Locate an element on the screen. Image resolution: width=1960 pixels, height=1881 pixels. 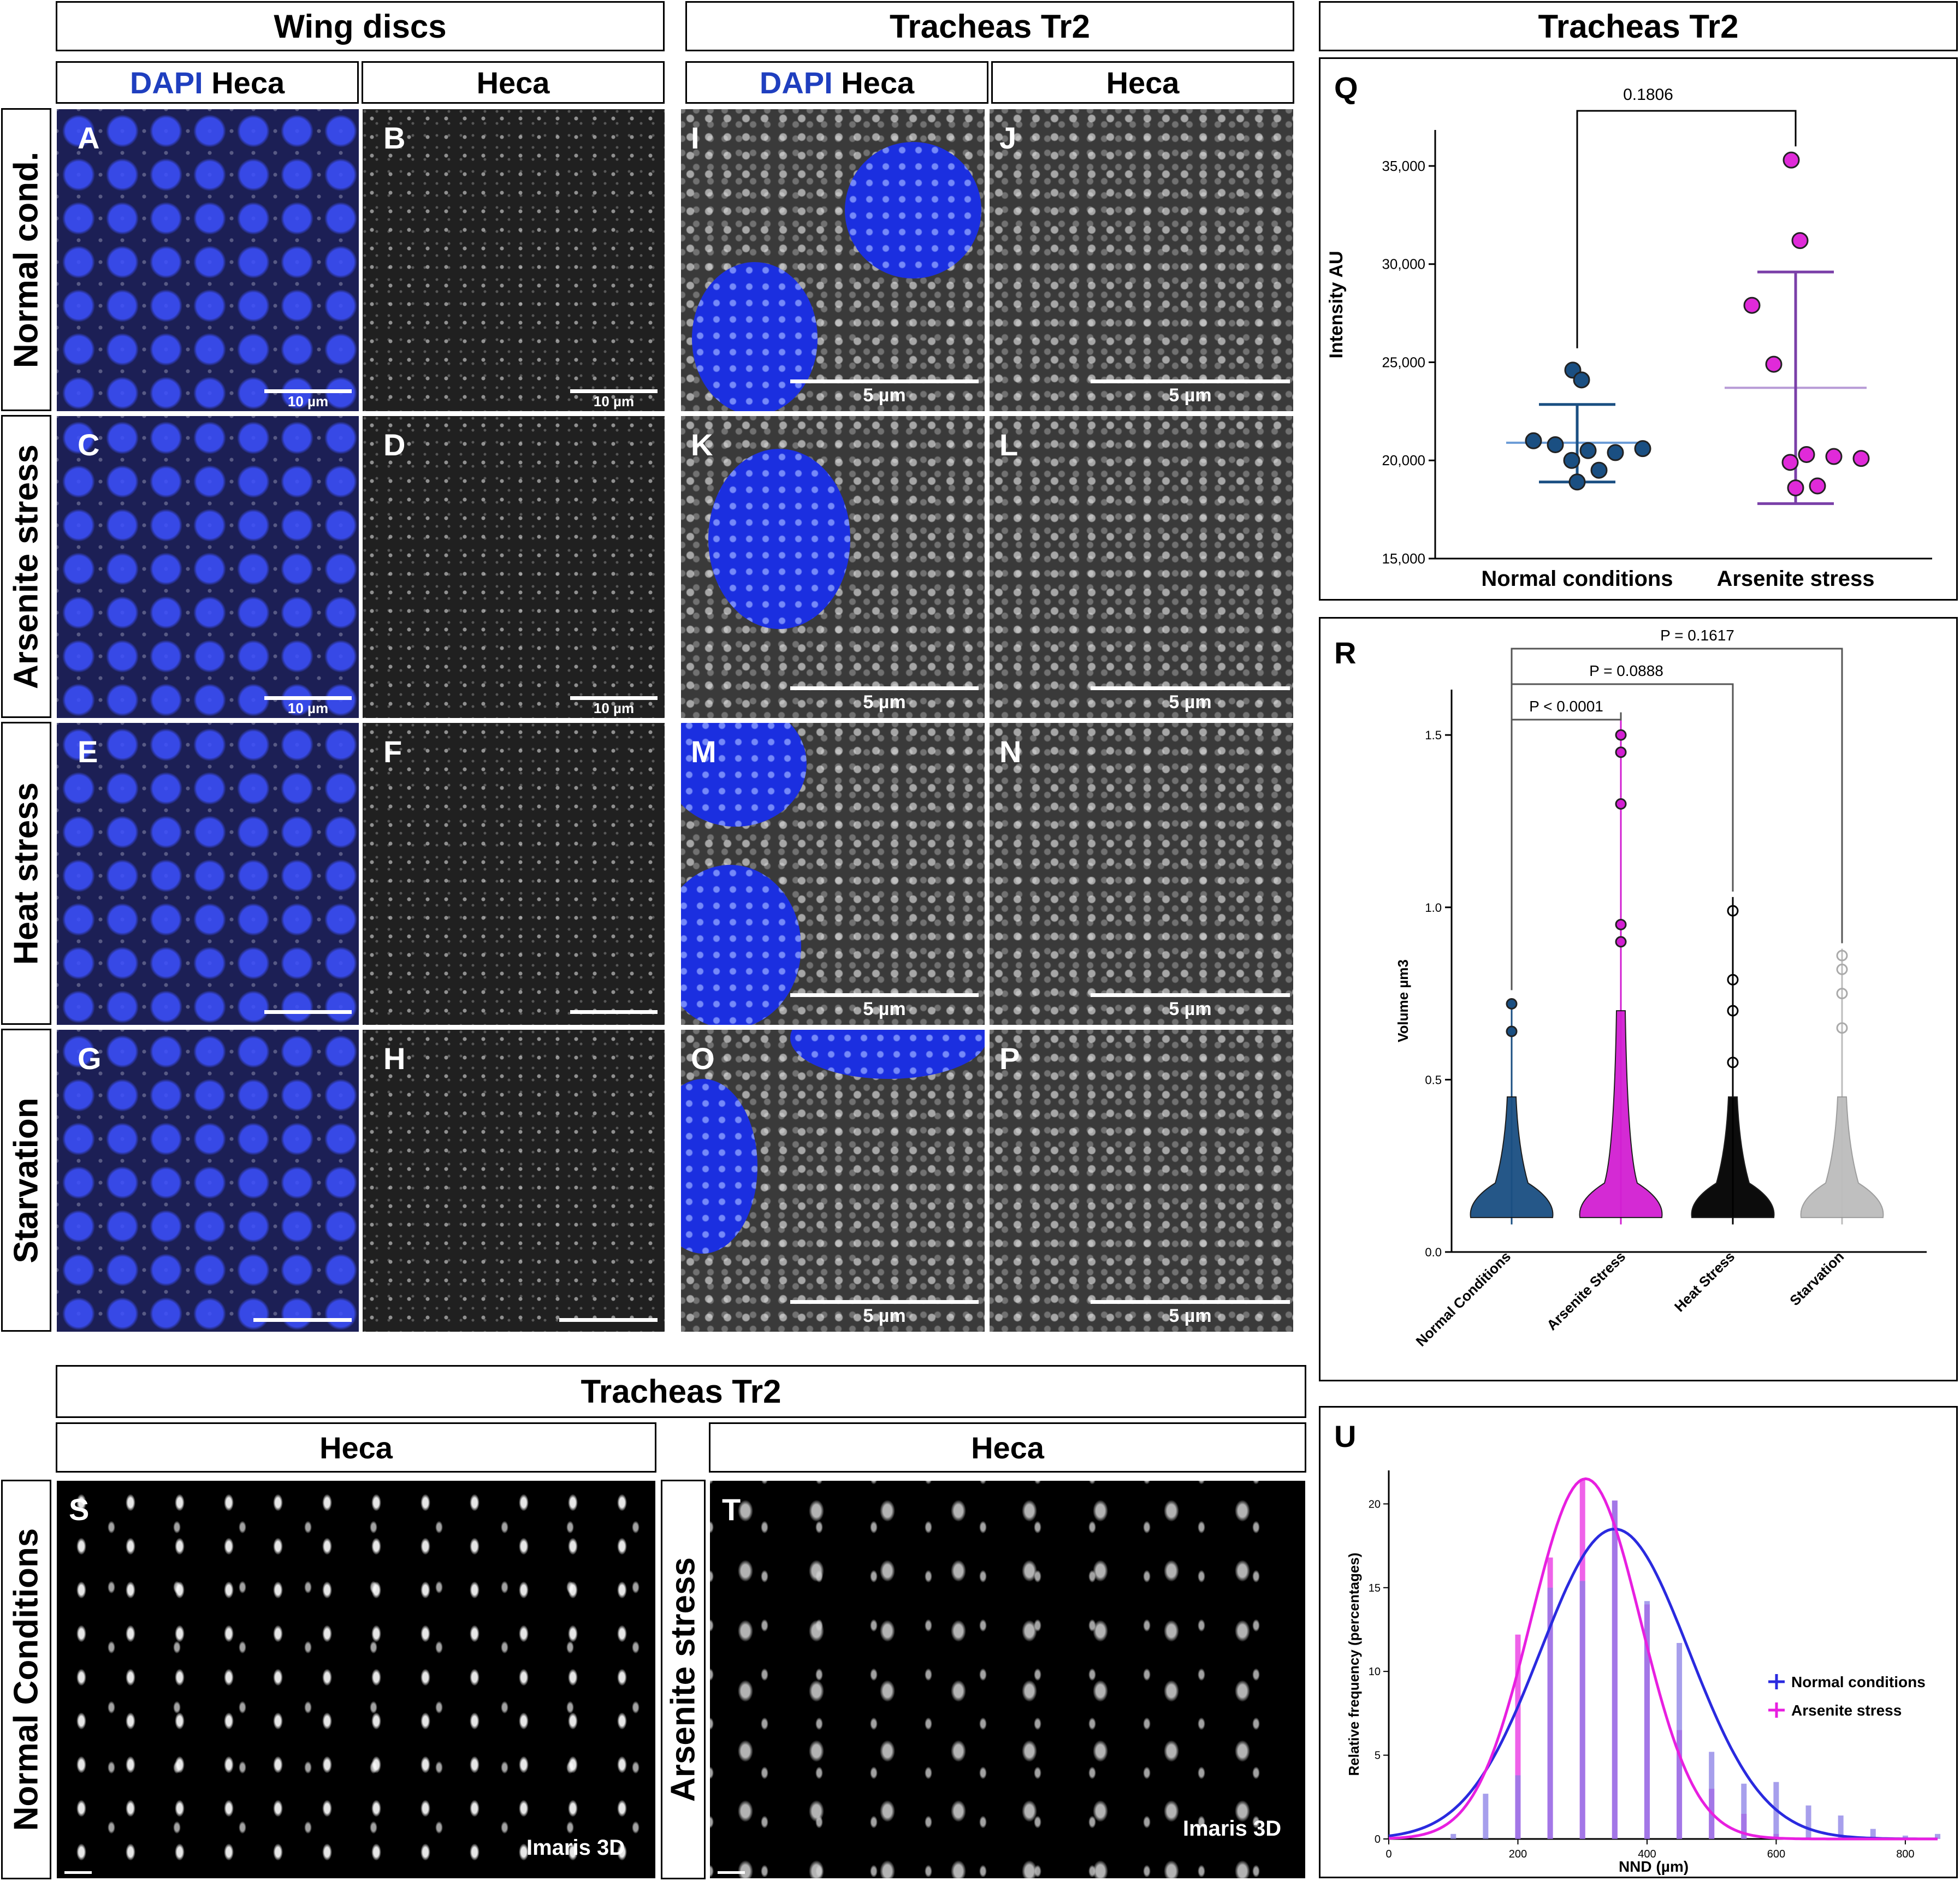
scale-bar-label: 10 µm is located at coordinates (308, 708).